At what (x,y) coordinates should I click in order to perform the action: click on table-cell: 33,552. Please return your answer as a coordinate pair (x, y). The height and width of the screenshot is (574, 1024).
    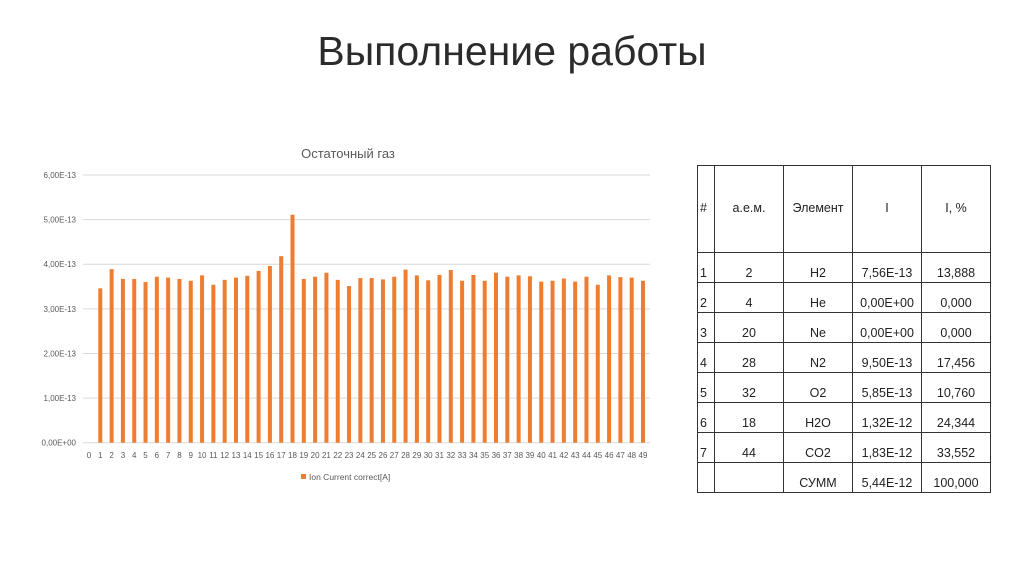
    Looking at the image, I should click on (956, 447).